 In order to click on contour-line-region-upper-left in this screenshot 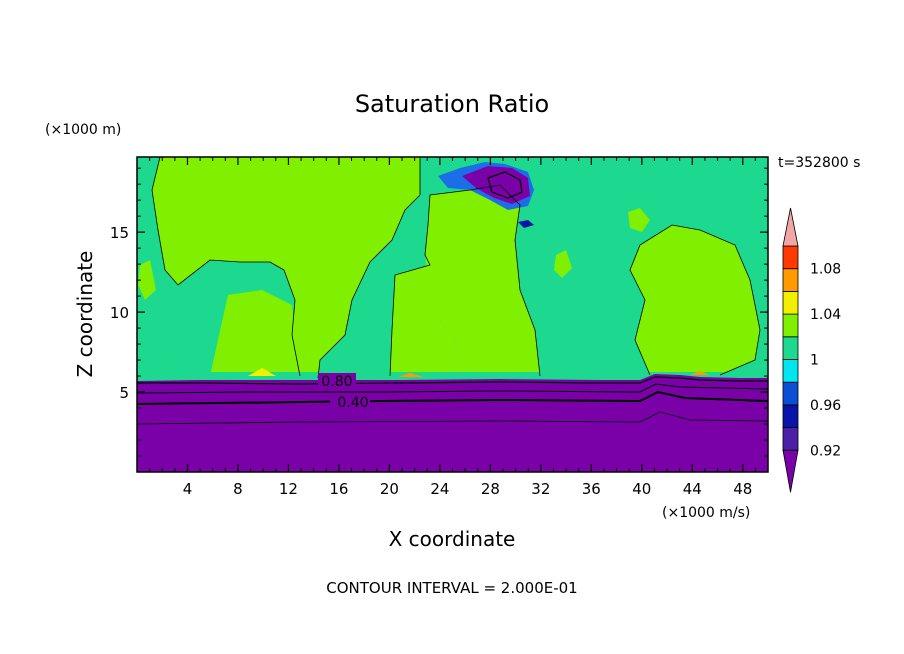, I will do `click(286, 268)`.